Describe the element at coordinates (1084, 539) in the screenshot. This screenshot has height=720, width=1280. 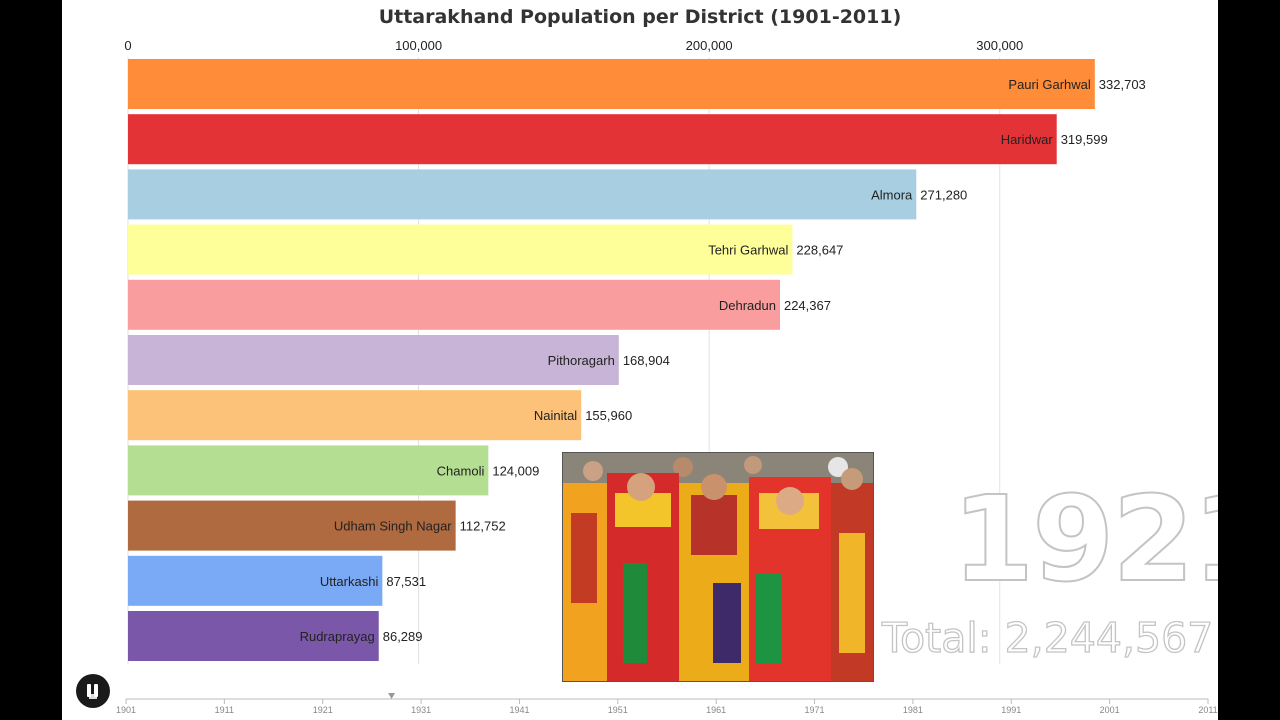
I see `current-year: 1921` at that location.